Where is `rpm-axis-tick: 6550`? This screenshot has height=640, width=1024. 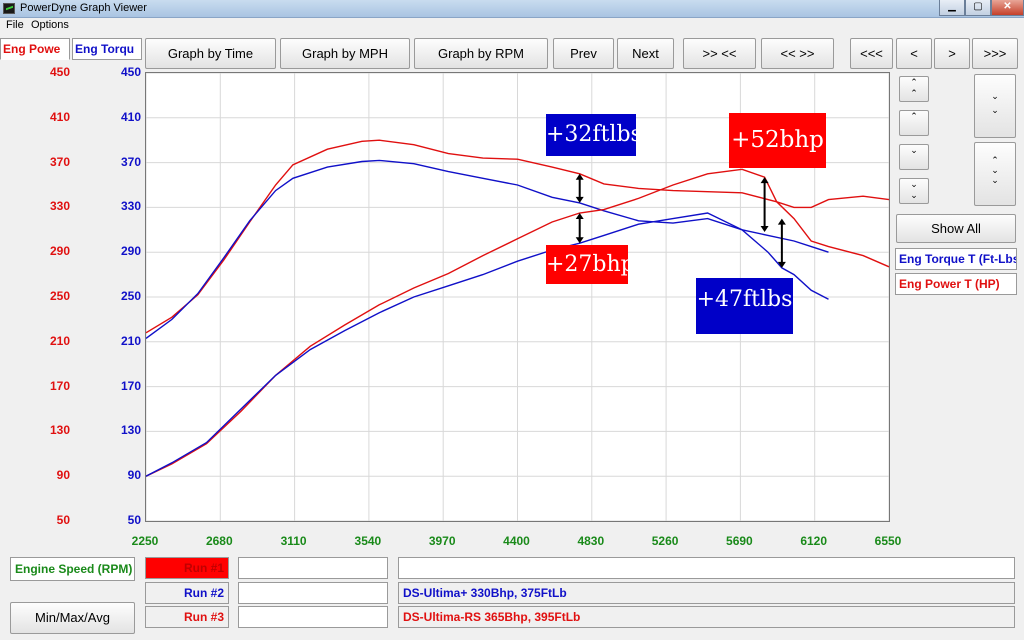 rpm-axis-tick: 6550 is located at coordinates (888, 541).